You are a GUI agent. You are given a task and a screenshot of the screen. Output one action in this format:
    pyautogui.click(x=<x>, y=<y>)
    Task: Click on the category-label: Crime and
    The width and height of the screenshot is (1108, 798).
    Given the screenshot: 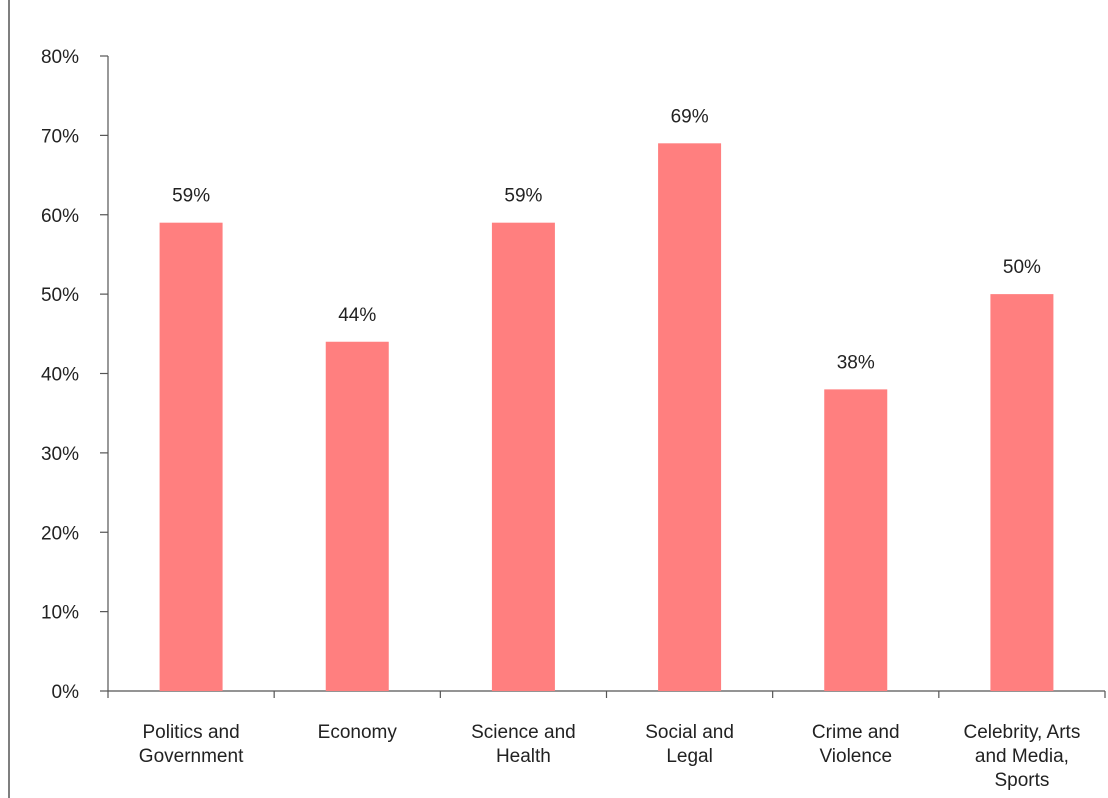 What is the action you would take?
    pyautogui.click(x=856, y=732)
    